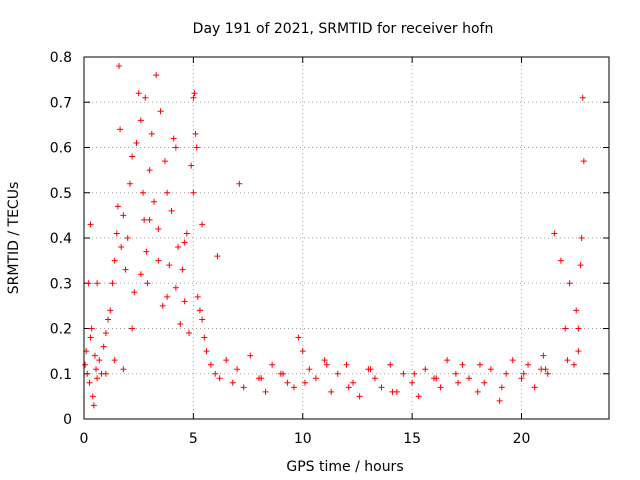 The width and height of the screenshot is (640, 480). Describe the element at coordinates (14, 238) in the screenshot. I see `y-axis-title: SRMTID / TECUs` at that location.